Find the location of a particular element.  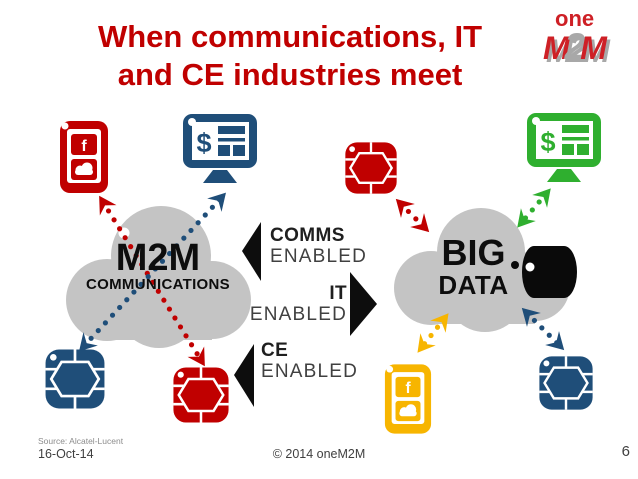

big-data-title: BIG is located at coordinates (473, 252).